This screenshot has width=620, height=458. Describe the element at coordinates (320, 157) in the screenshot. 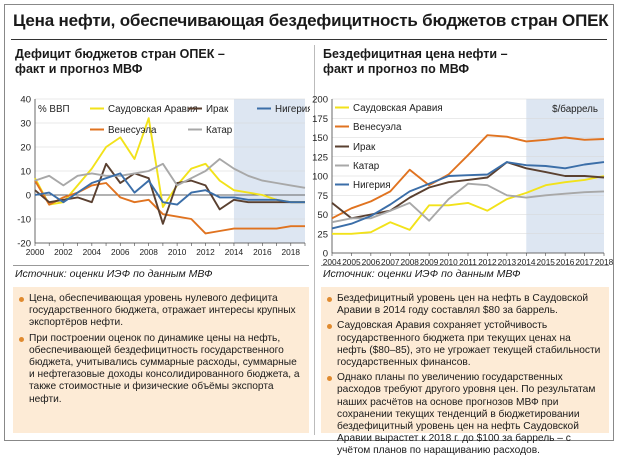

I see `y-tick-label: 125` at that location.